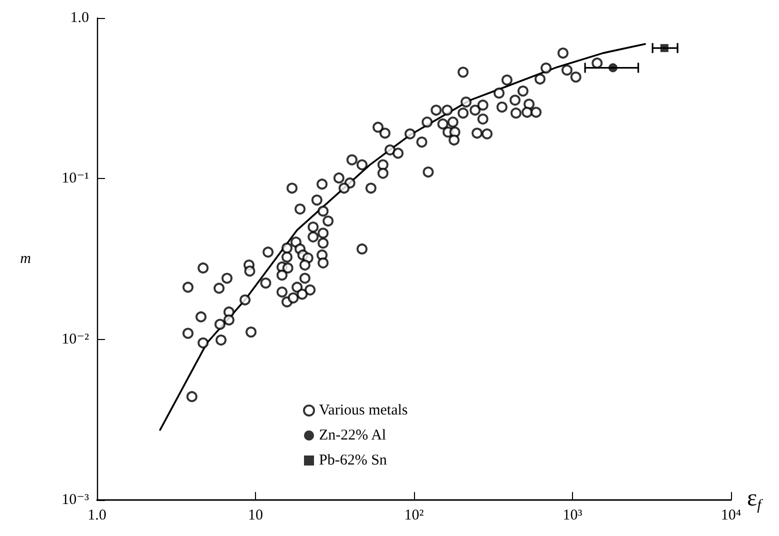  Describe the element at coordinates (76, 339) in the screenshot. I see `y-tick-label: 10⁻²` at that location.